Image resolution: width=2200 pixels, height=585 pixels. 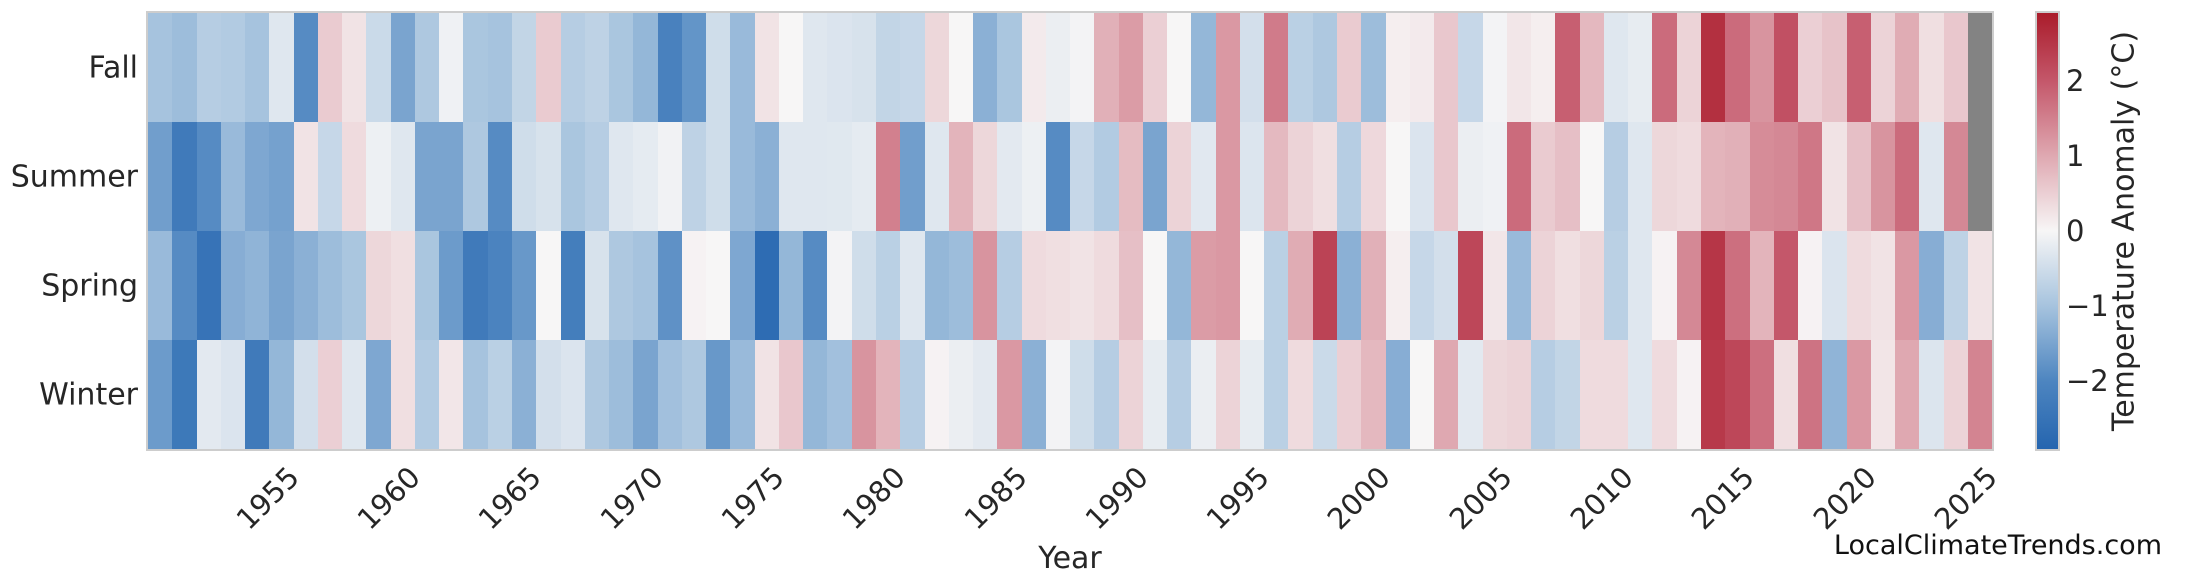 I want to click on x-tick-label-2005: 2005, so click(x=1480, y=498).